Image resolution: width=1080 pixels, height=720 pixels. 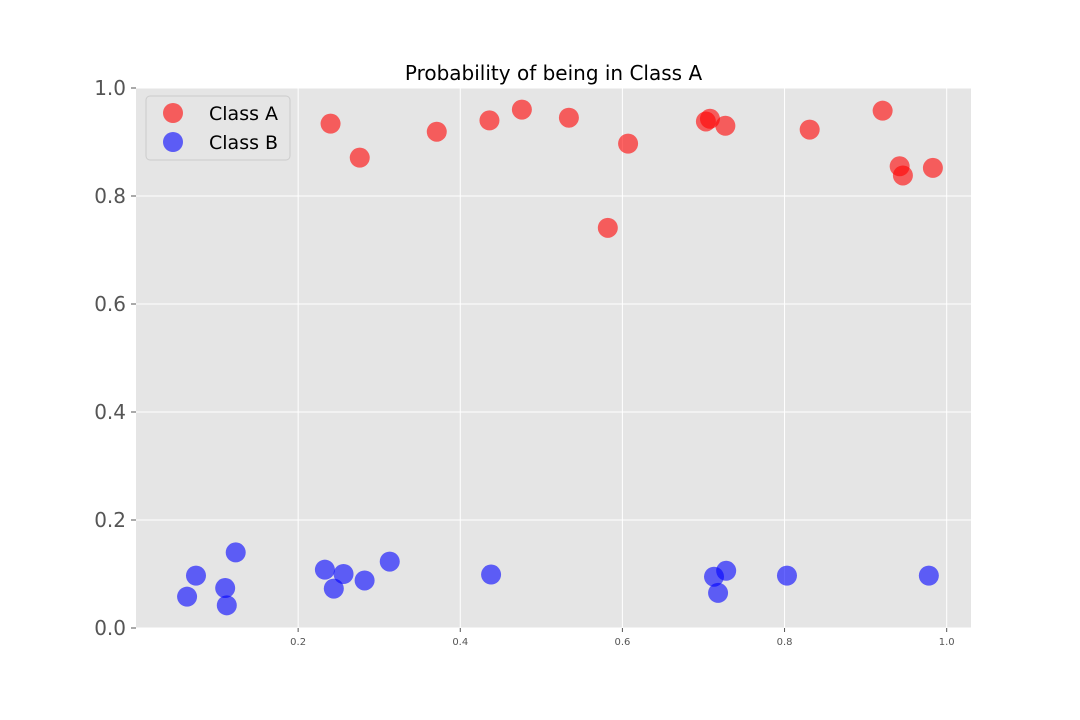 What do you see at coordinates (110, 304) in the screenshot?
I see `y-tick-label: 0.6` at bounding box center [110, 304].